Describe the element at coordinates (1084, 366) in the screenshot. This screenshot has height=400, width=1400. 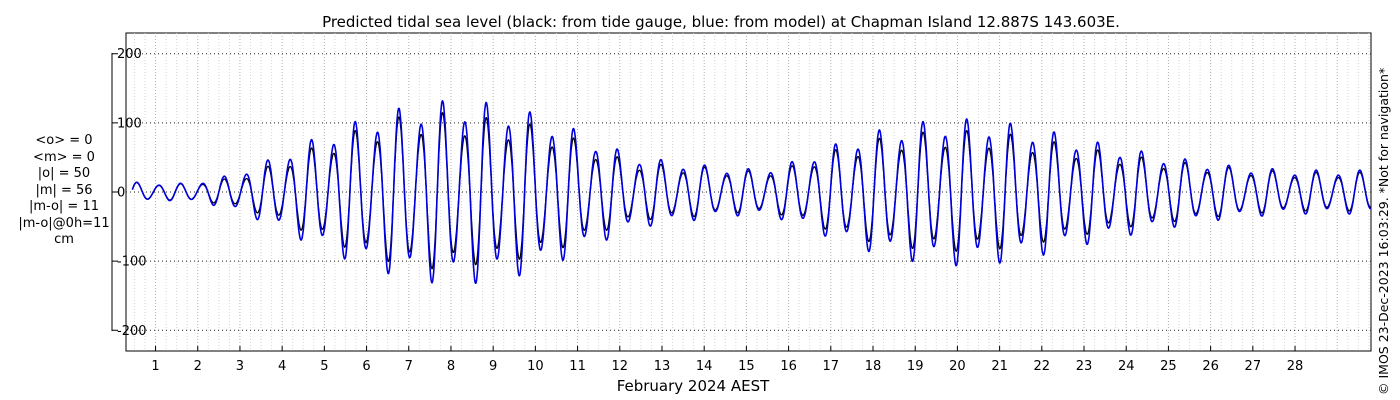
I see `x-tick-label: 23` at that location.